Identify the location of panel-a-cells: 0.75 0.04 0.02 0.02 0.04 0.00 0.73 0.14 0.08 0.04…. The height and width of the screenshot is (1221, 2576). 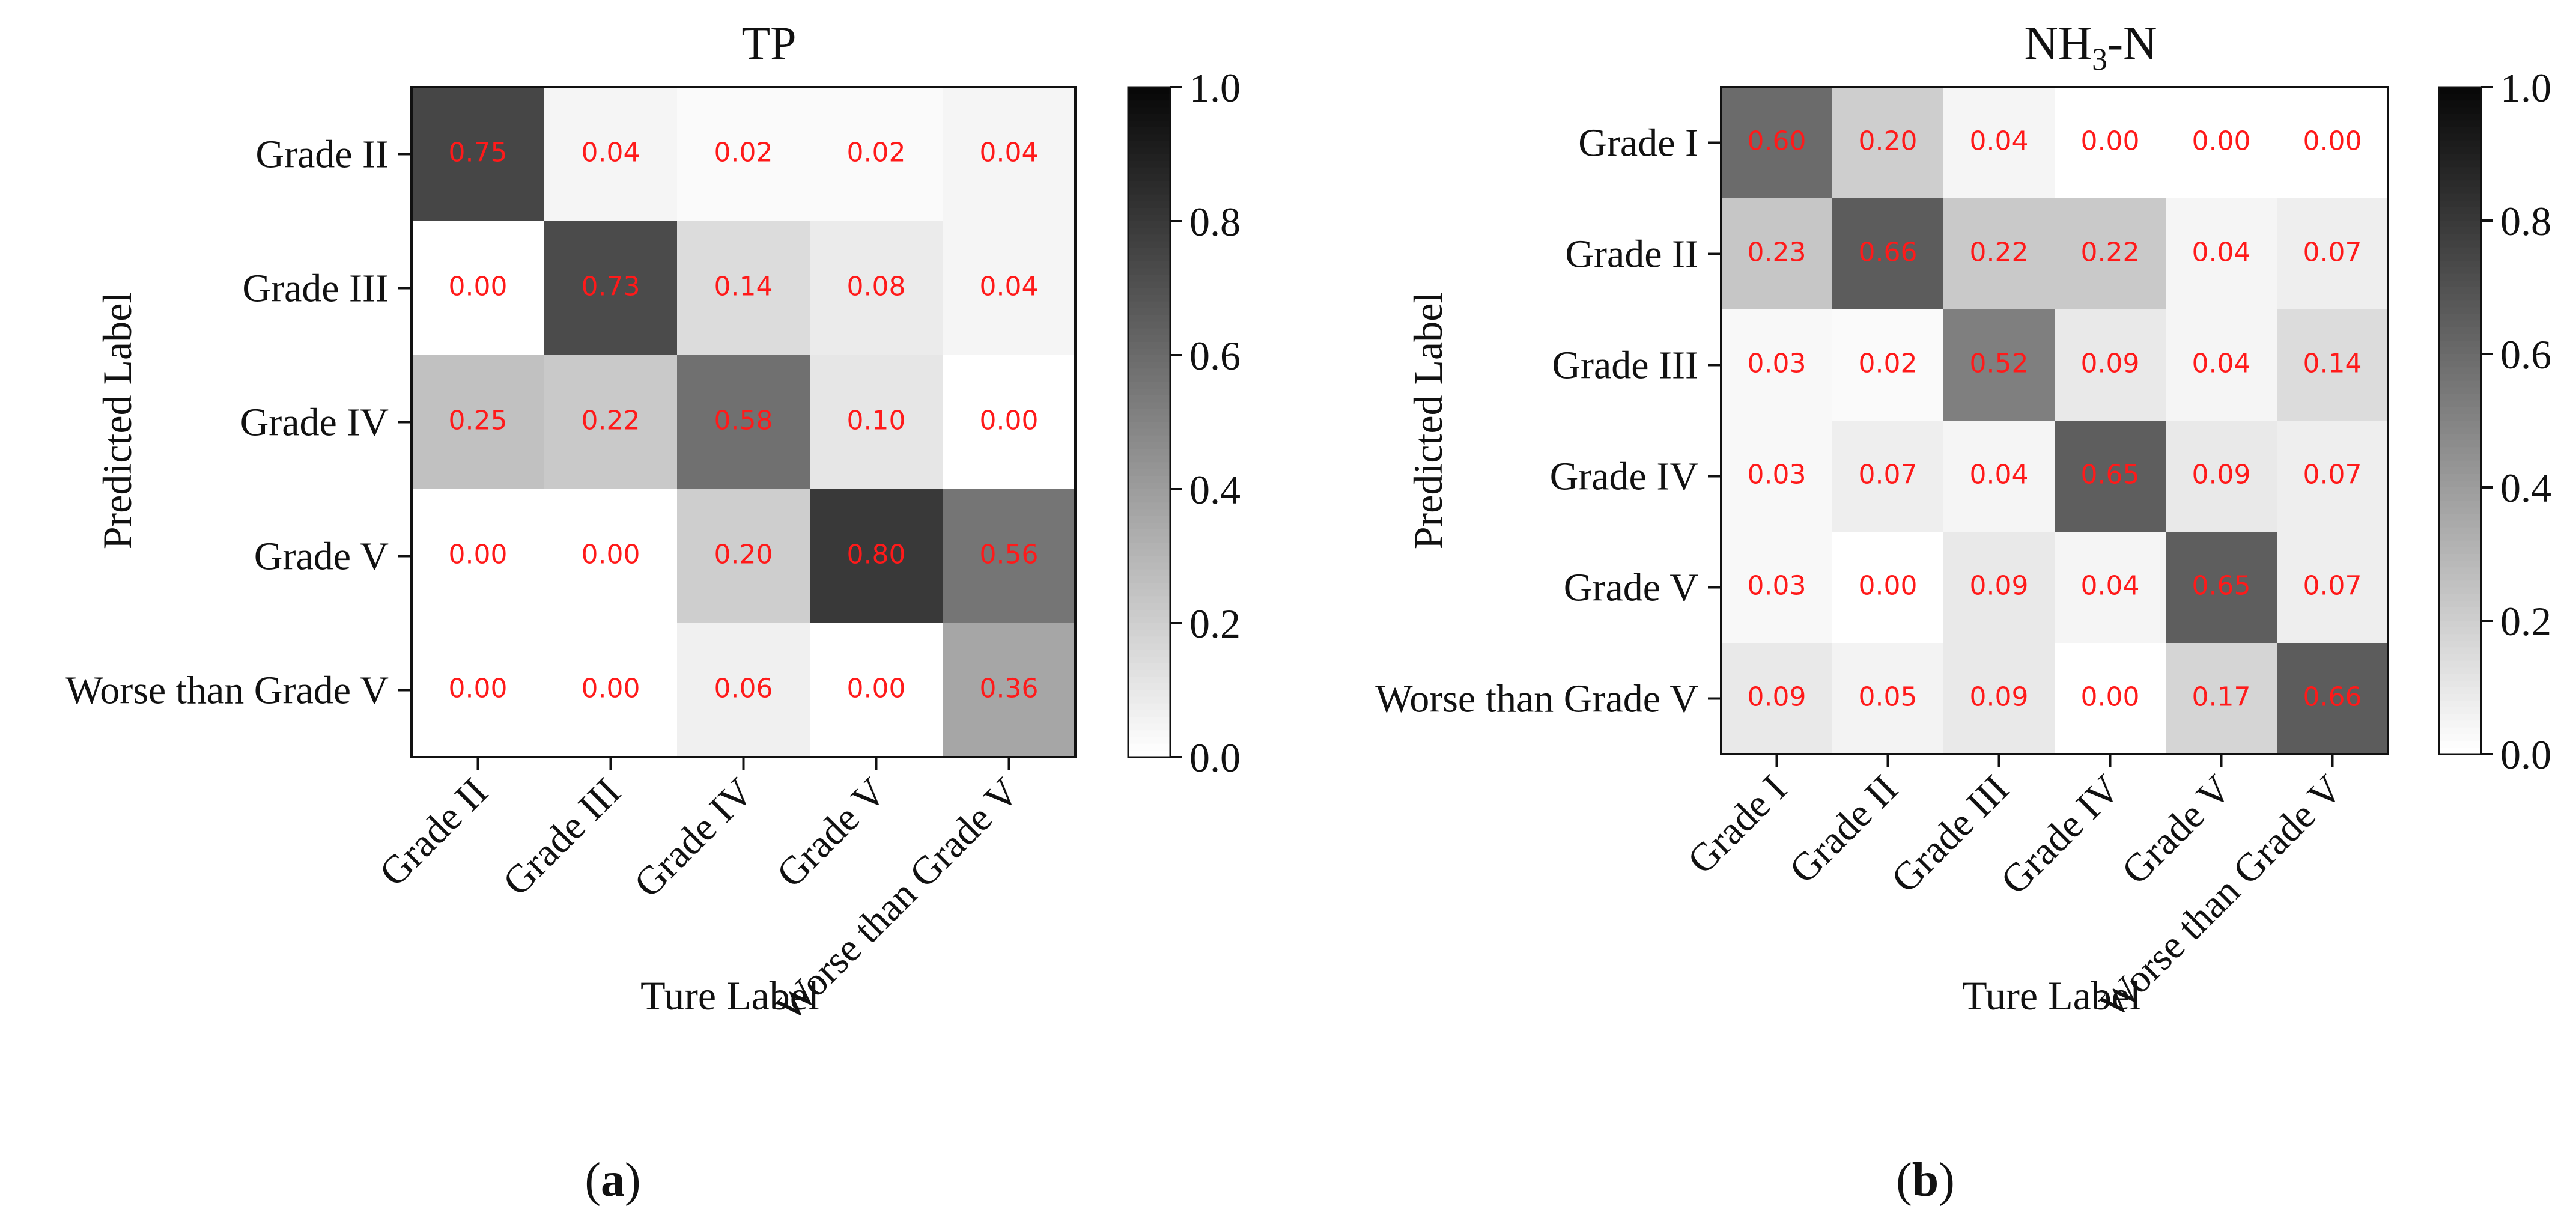
(744, 423).